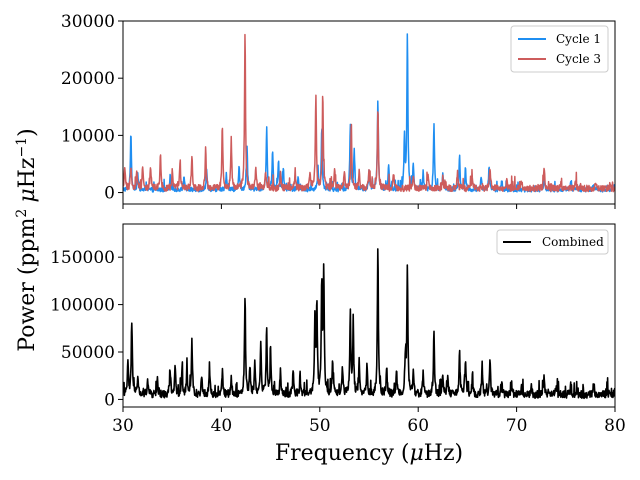 The width and height of the screenshot is (640, 480). What do you see at coordinates (578, 39) in the screenshot?
I see `legend-label-cycle-1: Cycle 1` at bounding box center [578, 39].